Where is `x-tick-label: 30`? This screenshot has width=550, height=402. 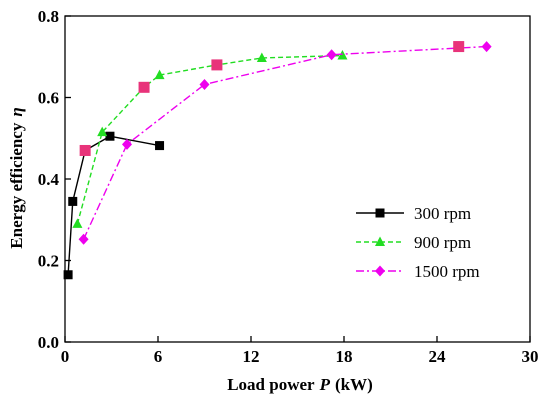
x-tick-label: 30 is located at coordinates (530, 356).